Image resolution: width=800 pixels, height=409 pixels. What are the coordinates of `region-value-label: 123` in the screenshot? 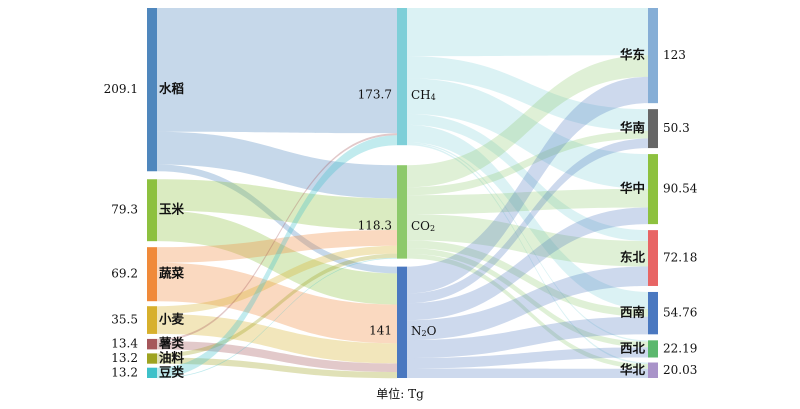 It's located at (674, 55).